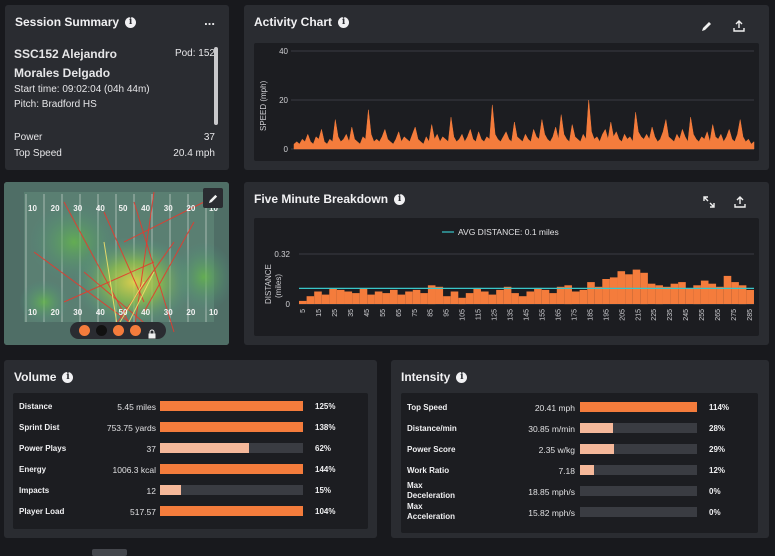 The height and width of the screenshot is (556, 775). I want to click on lock-icon, so click(152, 332).